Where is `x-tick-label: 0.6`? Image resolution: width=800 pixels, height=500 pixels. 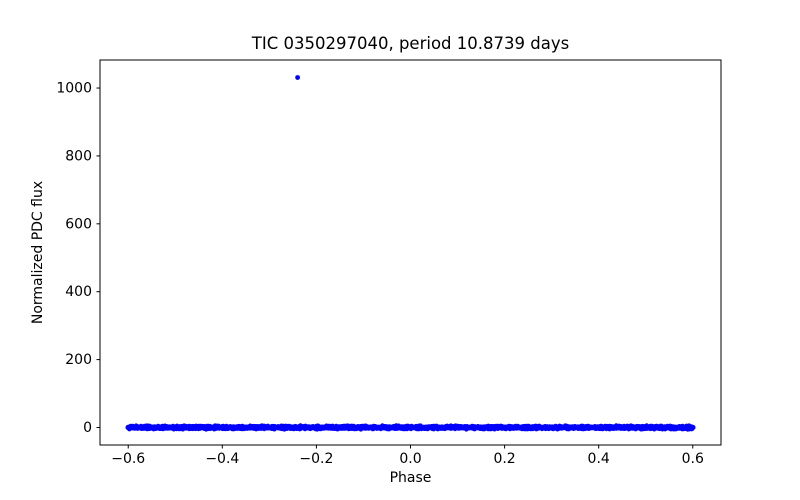 x-tick-label: 0.6 is located at coordinates (693, 459).